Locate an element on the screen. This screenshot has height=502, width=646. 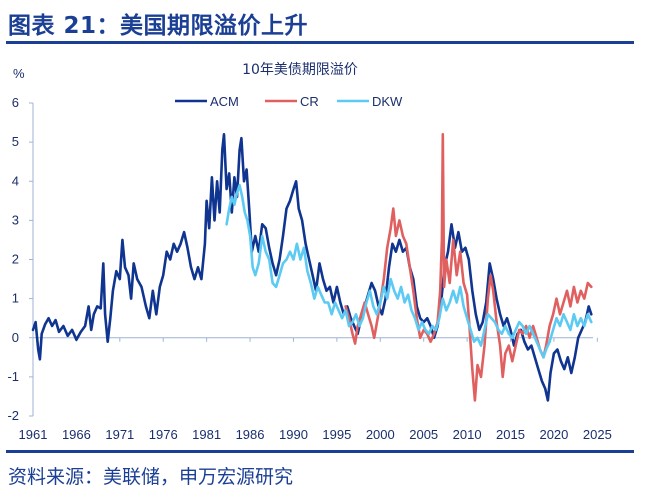
x-tick-label: 1966 is located at coordinates (76, 434).